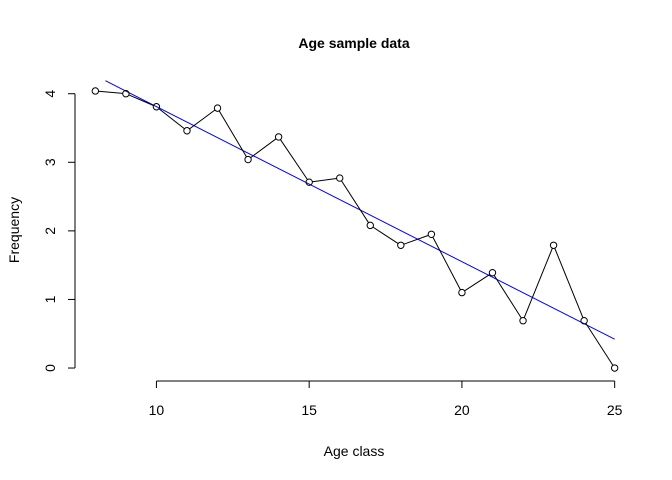 The width and height of the screenshot is (672, 480). I want to click on y-tick-label: 1, so click(50, 299).